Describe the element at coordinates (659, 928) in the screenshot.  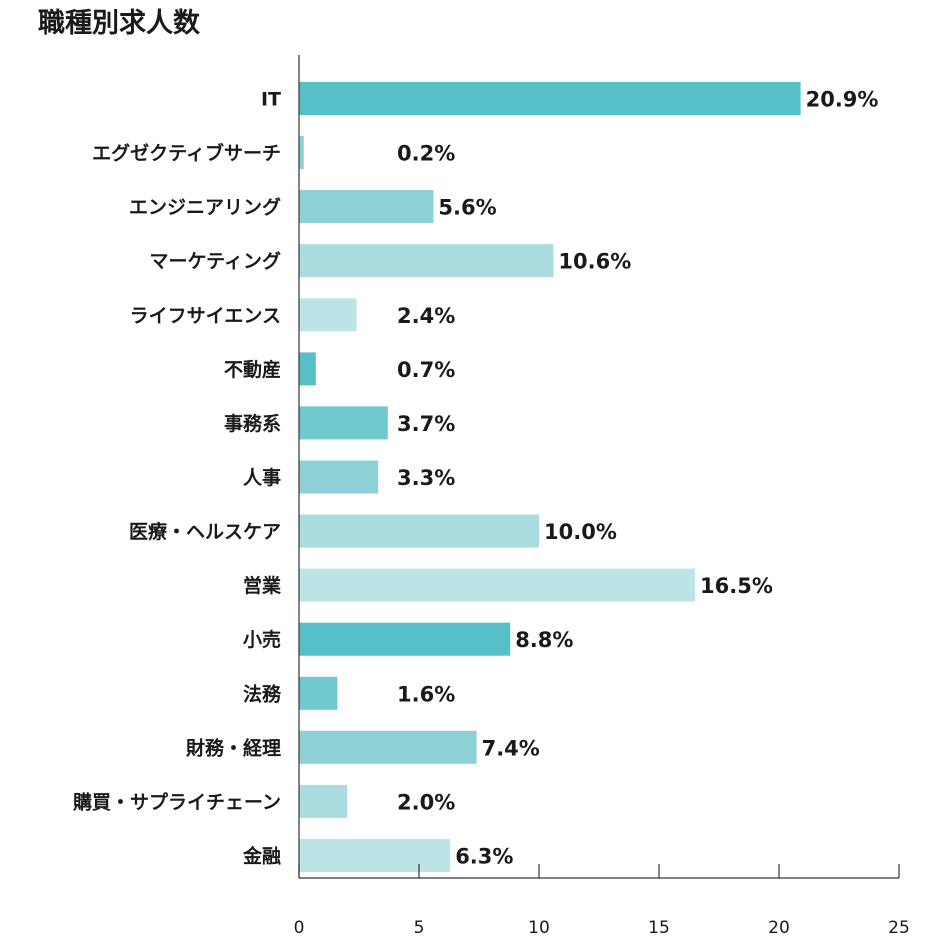
I see `x-tick-label-3: 15` at that location.